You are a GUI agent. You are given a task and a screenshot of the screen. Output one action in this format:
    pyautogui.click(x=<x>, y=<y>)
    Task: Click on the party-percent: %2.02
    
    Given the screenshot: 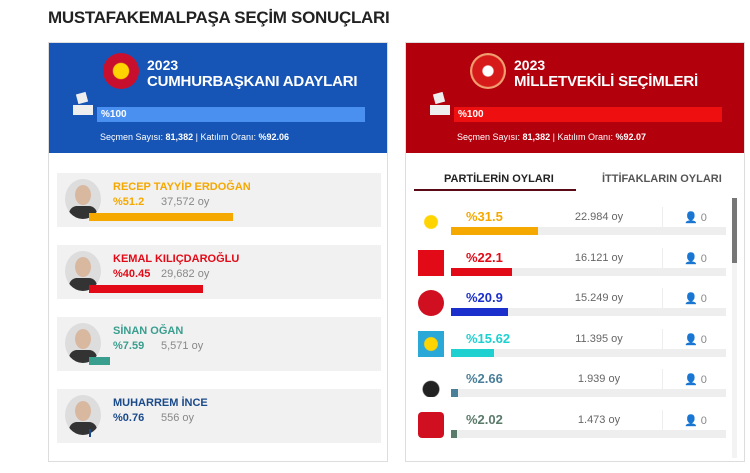 What is the action you would take?
    pyautogui.click(x=484, y=419)
    